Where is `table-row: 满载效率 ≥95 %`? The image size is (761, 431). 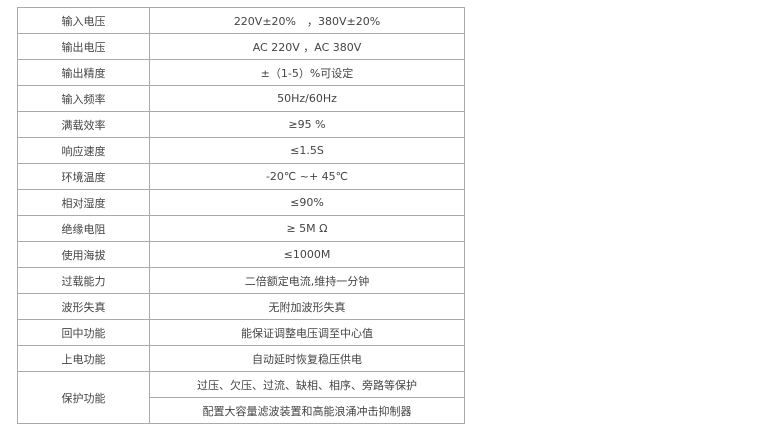
table-row: 满载效率 ≥95 % is located at coordinates (241, 124).